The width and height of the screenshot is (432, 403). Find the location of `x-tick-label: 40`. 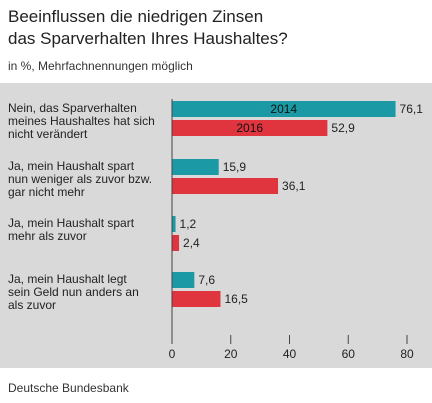

x-tick-label: 40 is located at coordinates (290, 354).